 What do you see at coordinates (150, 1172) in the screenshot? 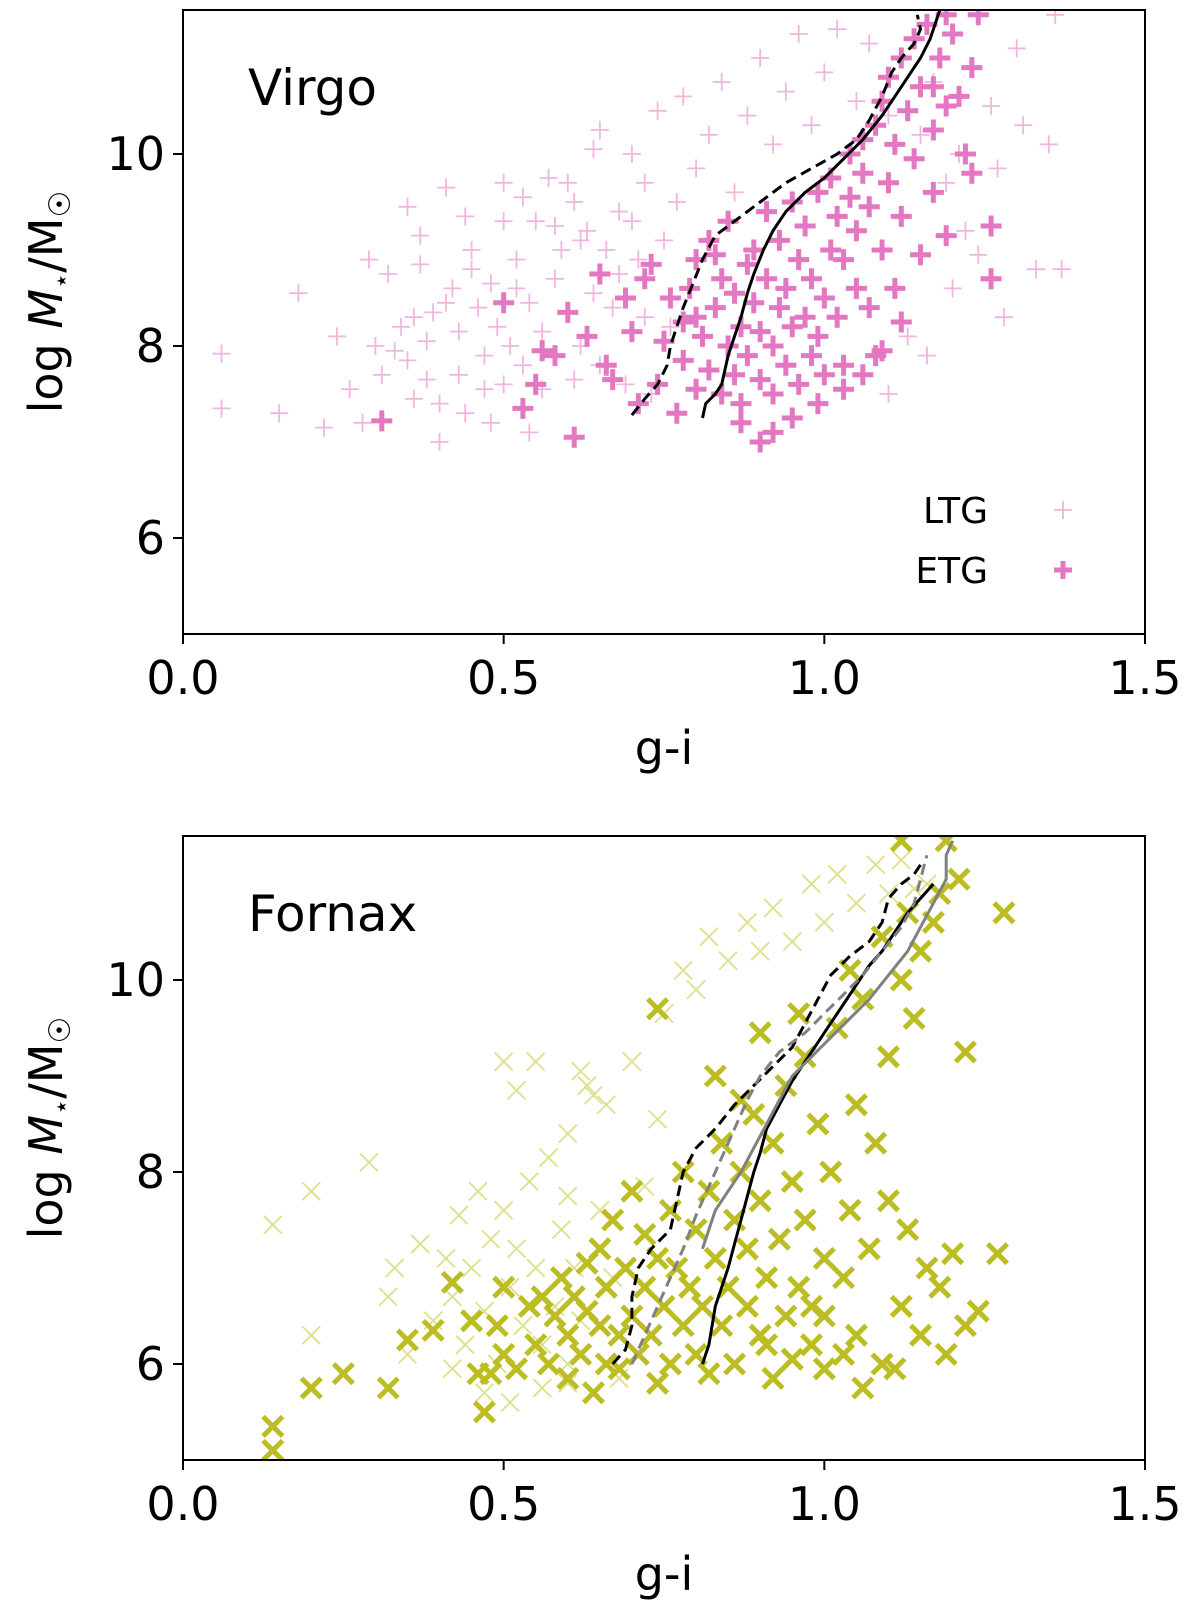
I see `y-tick-label: 8` at bounding box center [150, 1172].